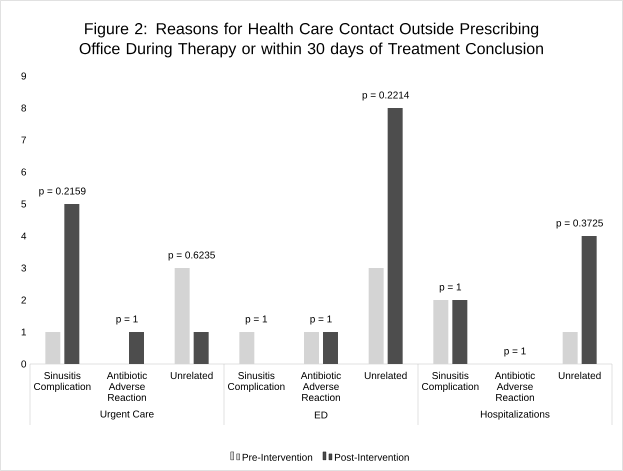 Image resolution: width=623 pixels, height=471 pixels. I want to click on chart-title: Figure 2: Reasons for Health Care Contact Outside Prescribing Office During Therapy or within 30 days of Treatment Conclusion, so click(311, 40).